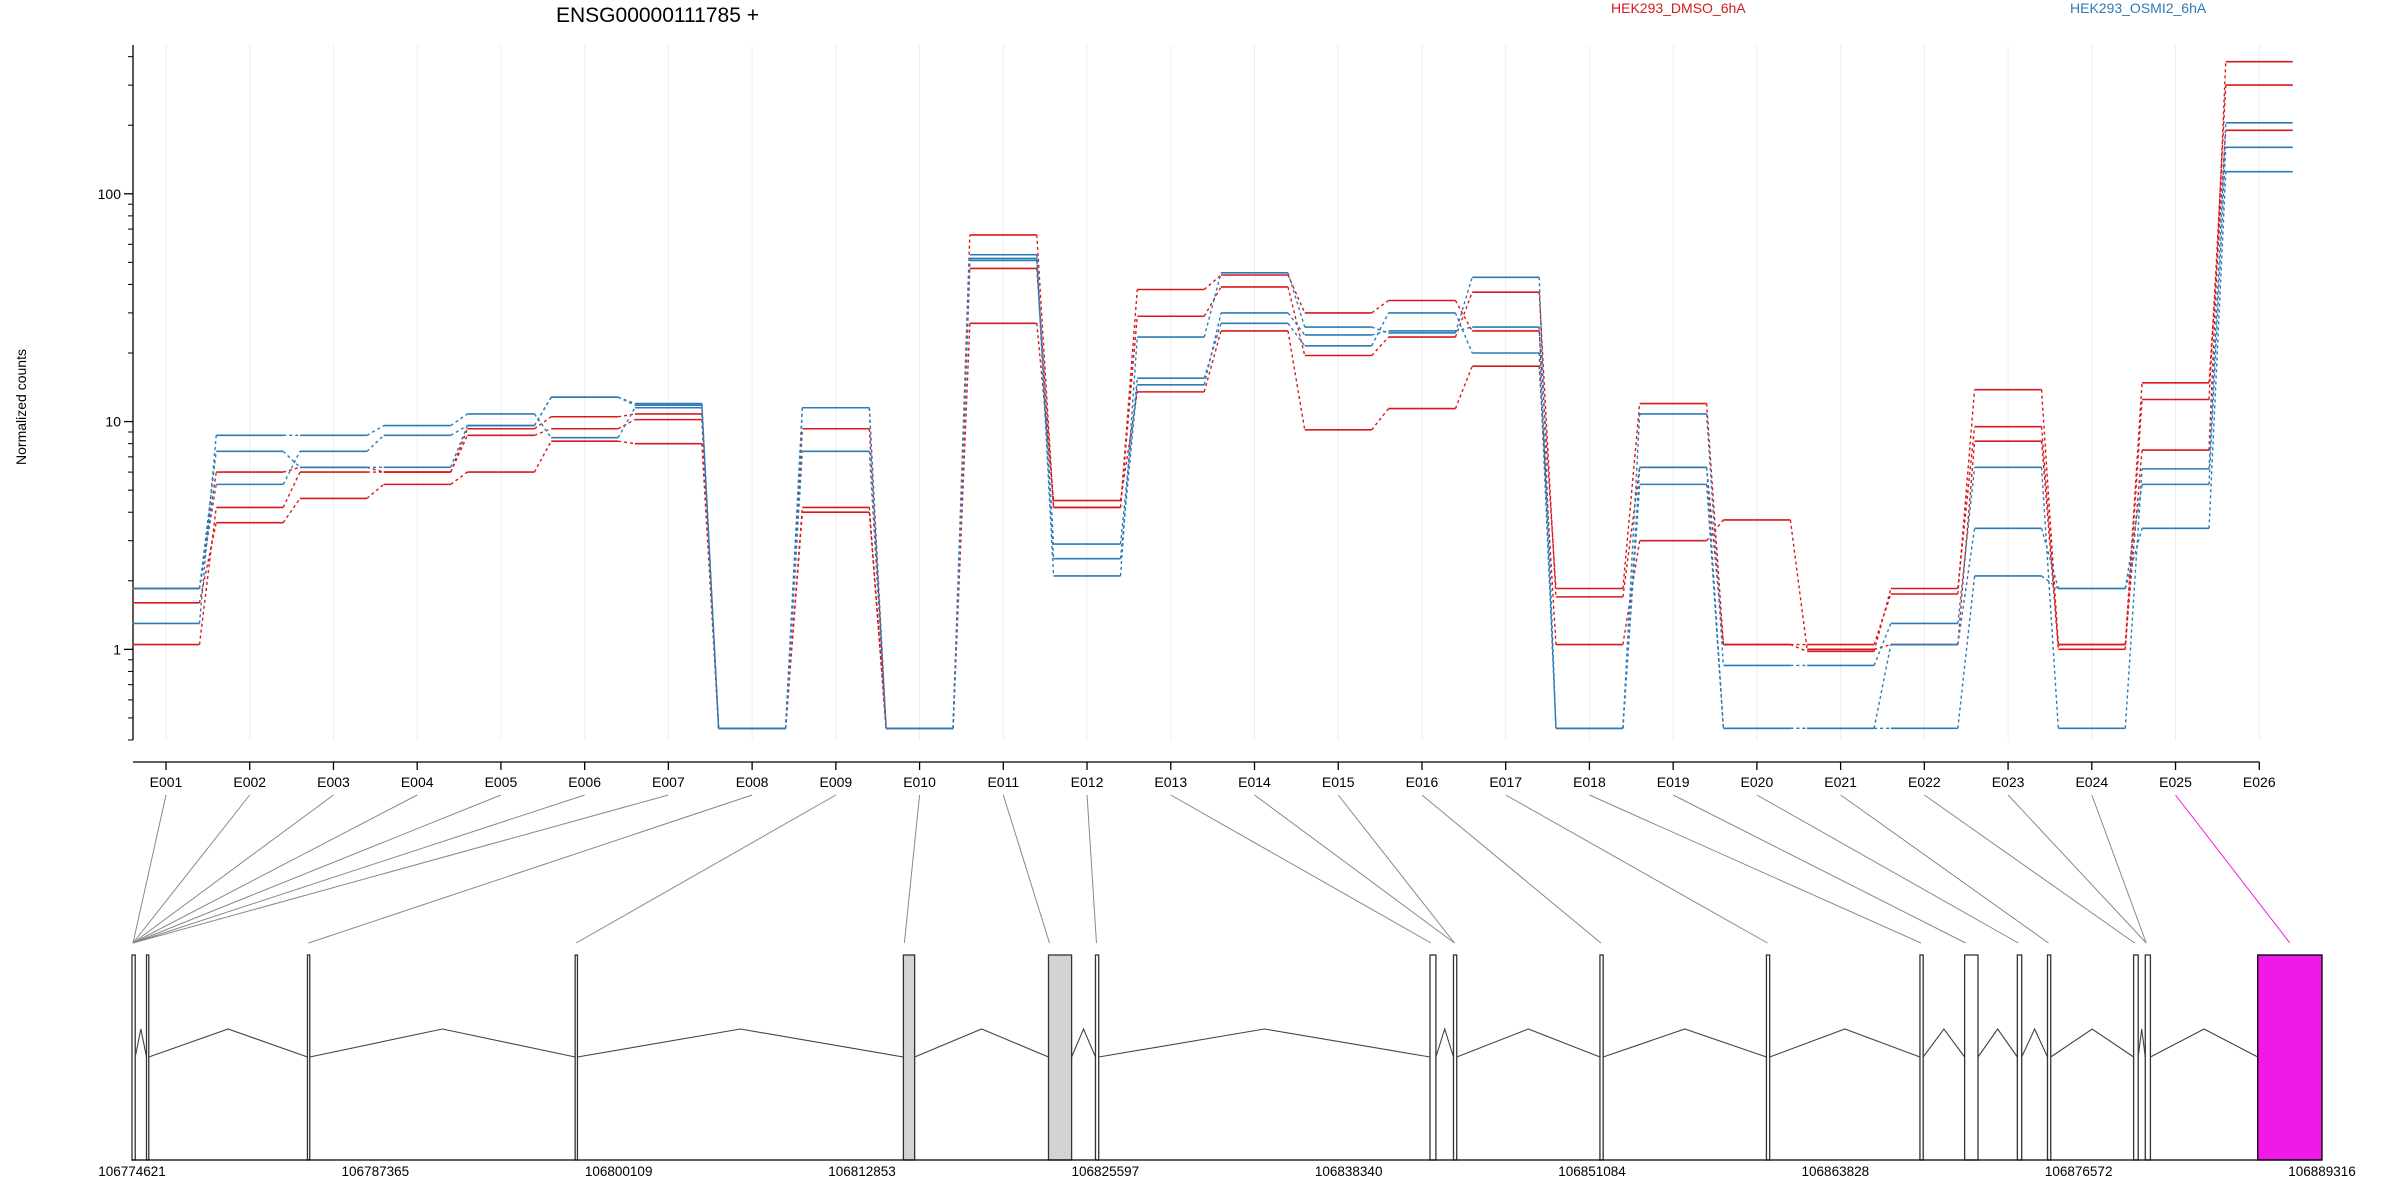  I want to click on connector-e019, so click(1819, 869).